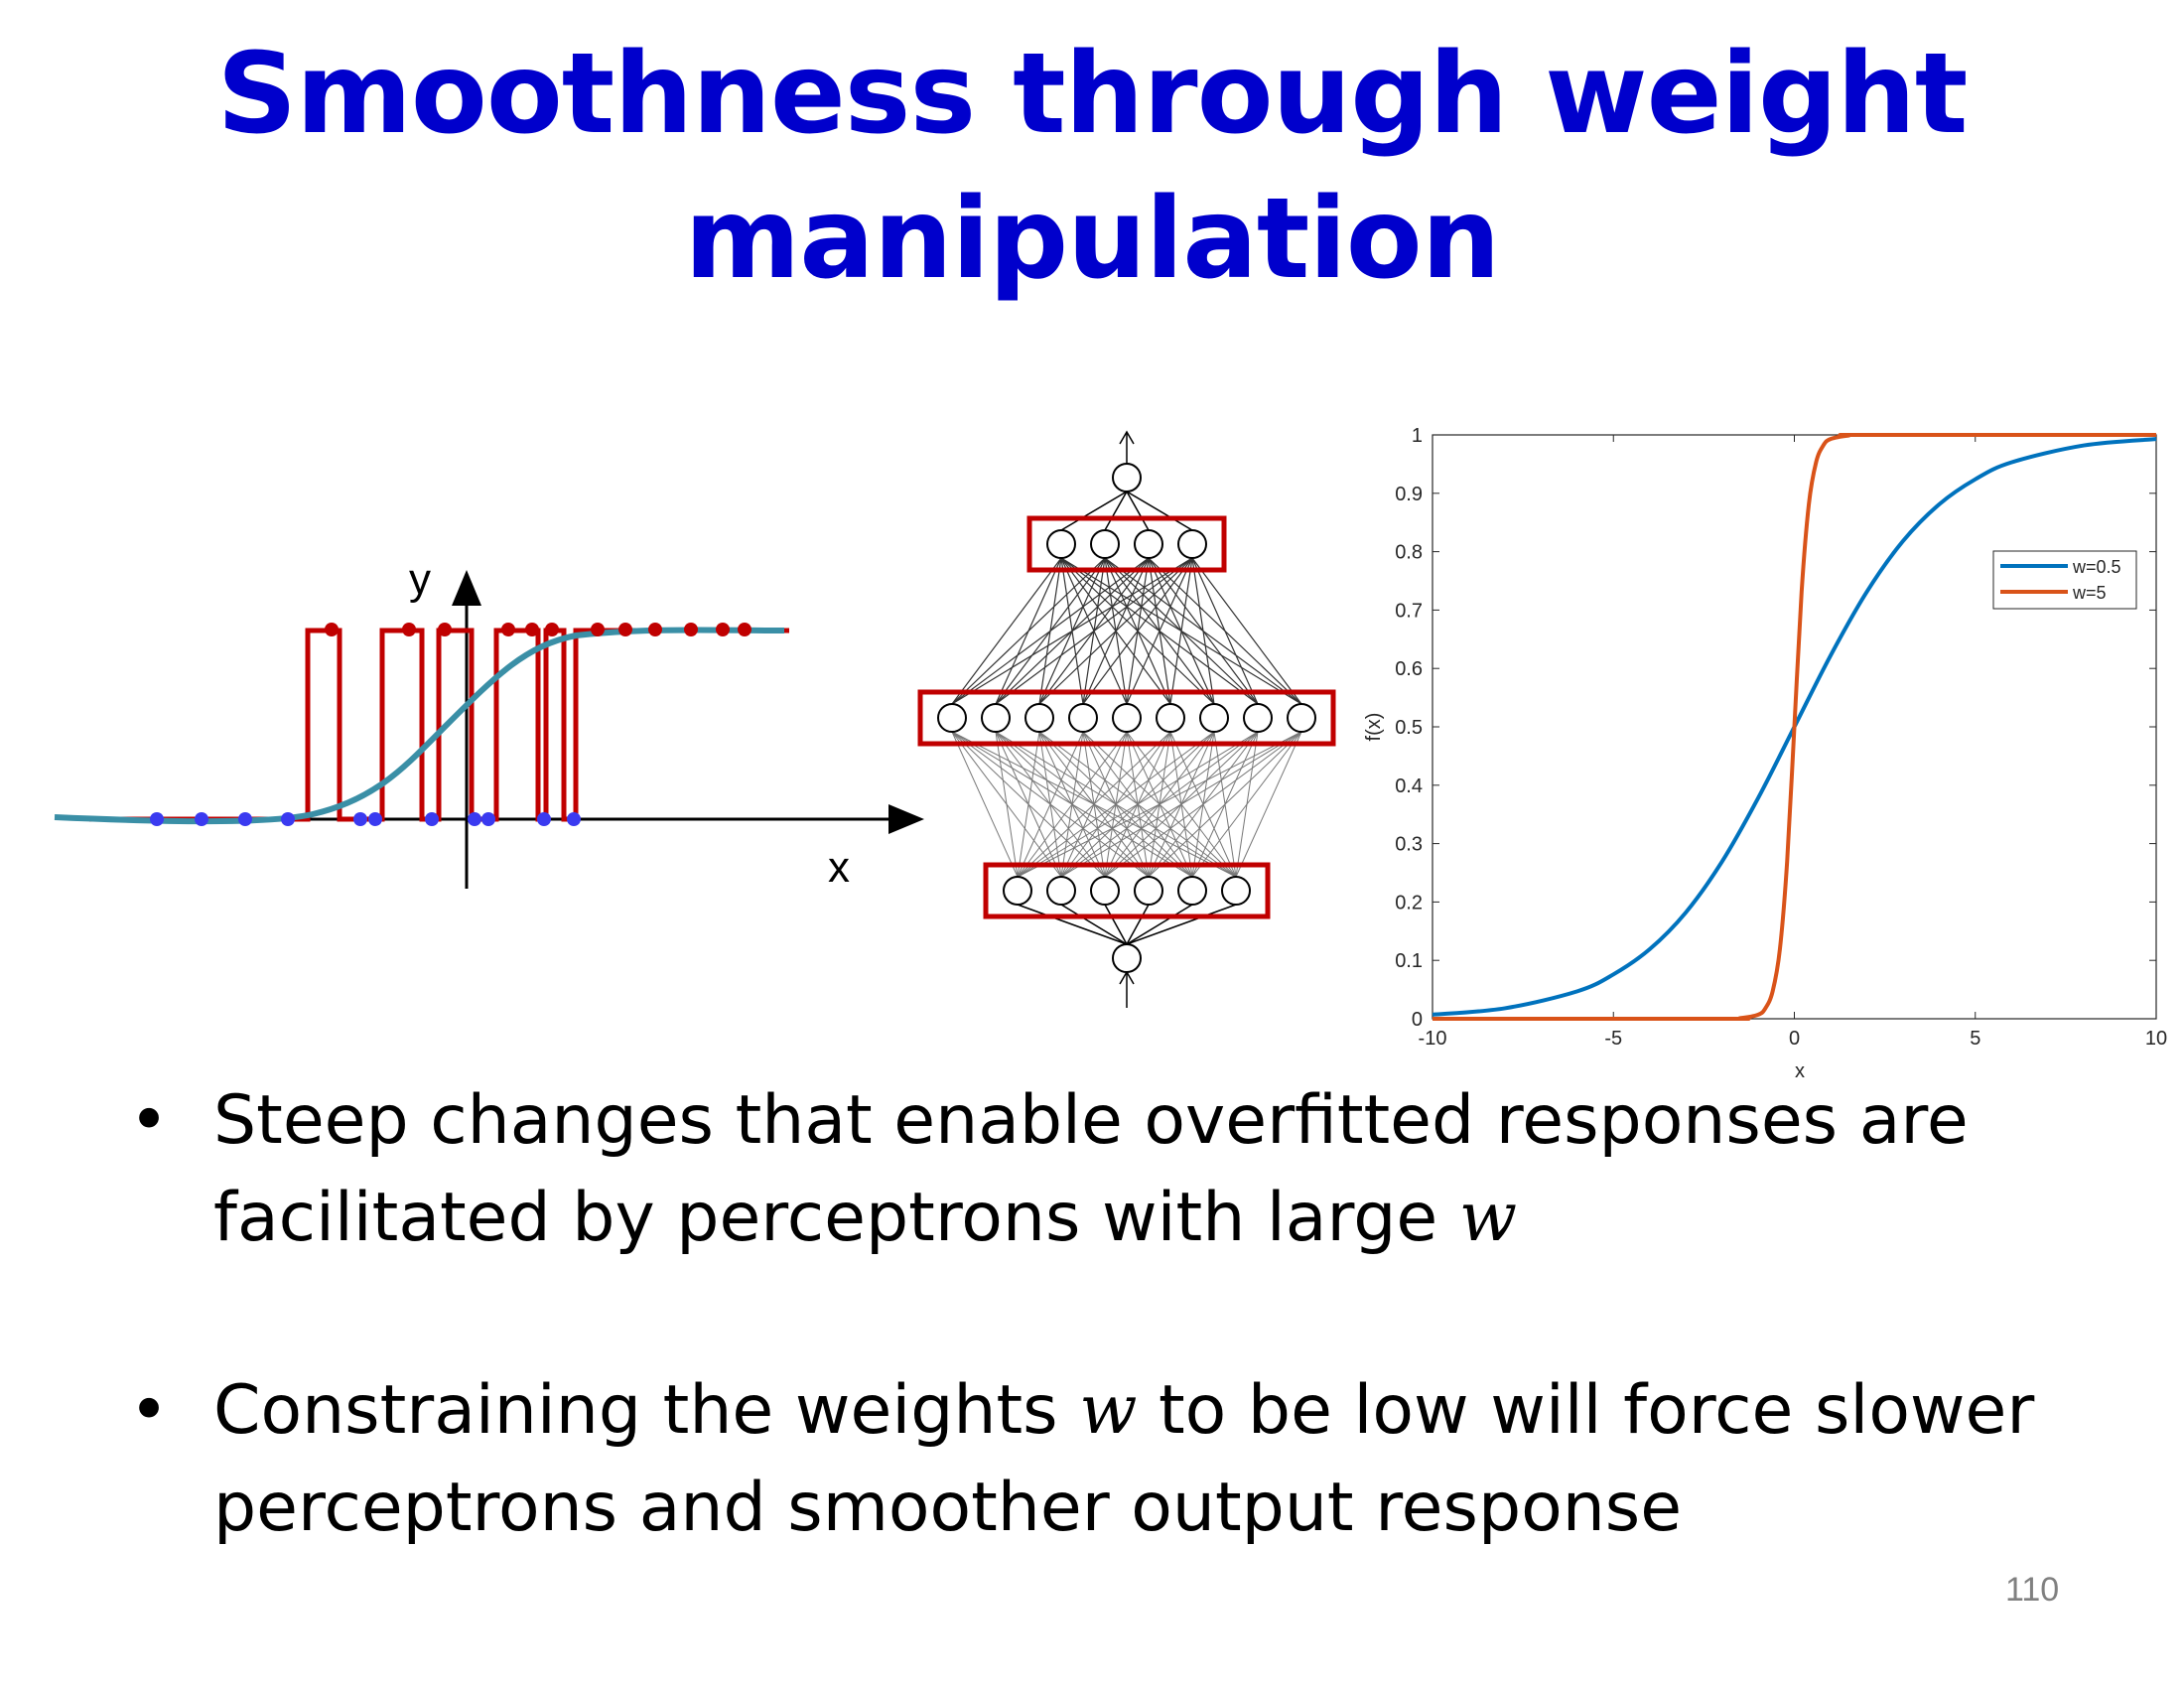 The height and width of the screenshot is (1688, 2184). Describe the element at coordinates (1127, 477) in the screenshot. I see `output-node` at that location.